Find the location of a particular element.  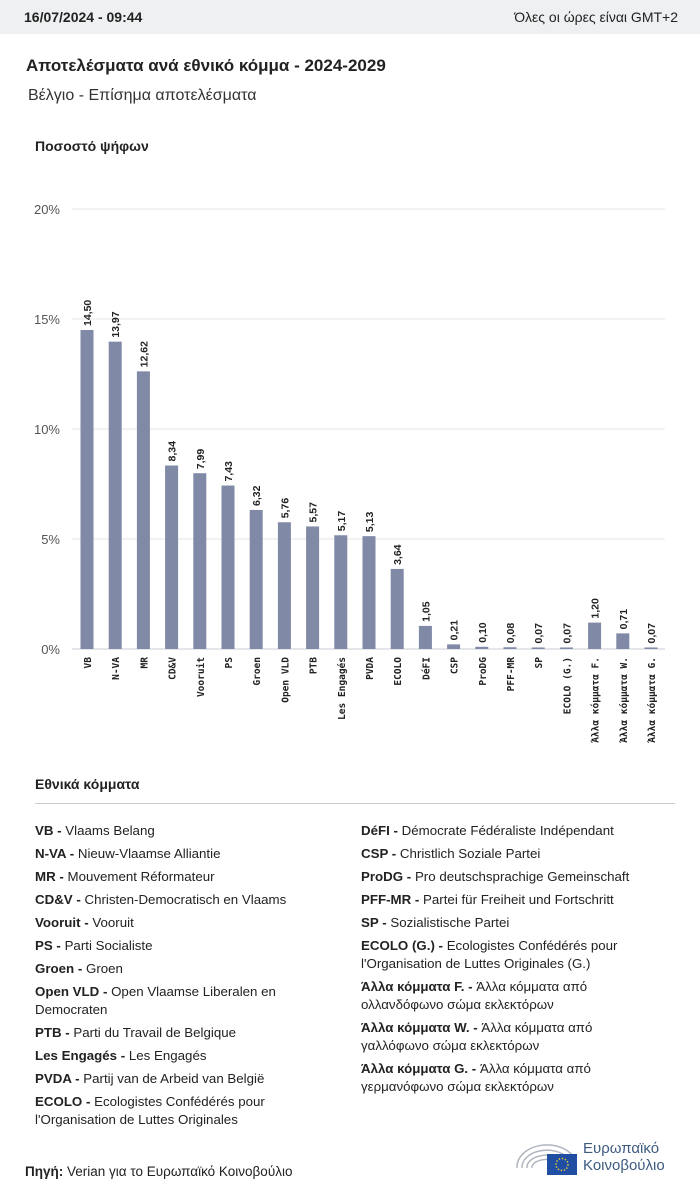

data-label: 0,08 is located at coordinates (511, 633).